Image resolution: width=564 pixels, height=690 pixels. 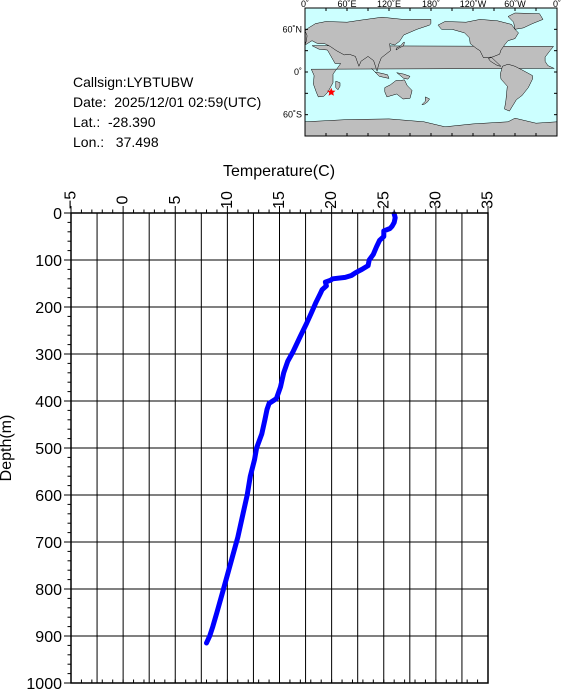 I want to click on y-tick-label: 200, so click(x=48, y=308).